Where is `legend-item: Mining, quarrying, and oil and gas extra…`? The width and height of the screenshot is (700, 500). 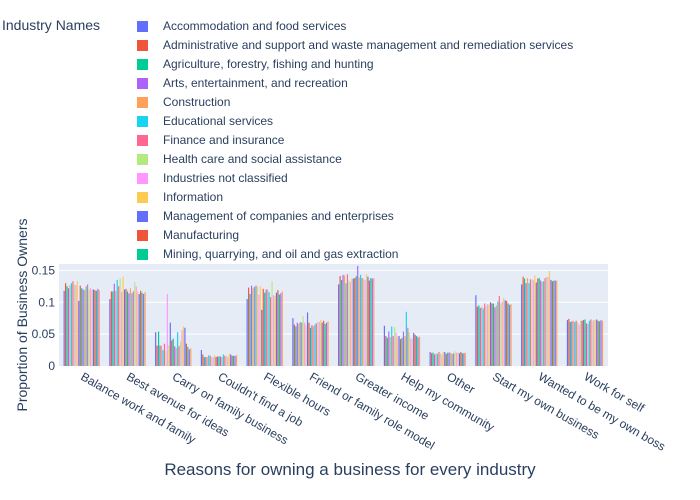
legend-item: Mining, quarrying, and oil and gas extra… is located at coordinates (267, 254).